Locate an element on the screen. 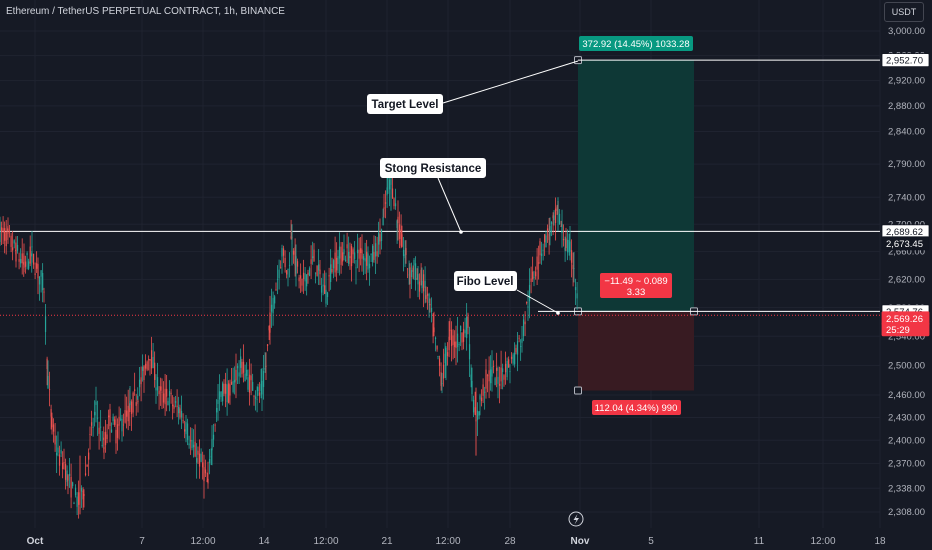 This screenshot has width=932, height=550. x-tick-label: 12:00 is located at coordinates (325, 541).